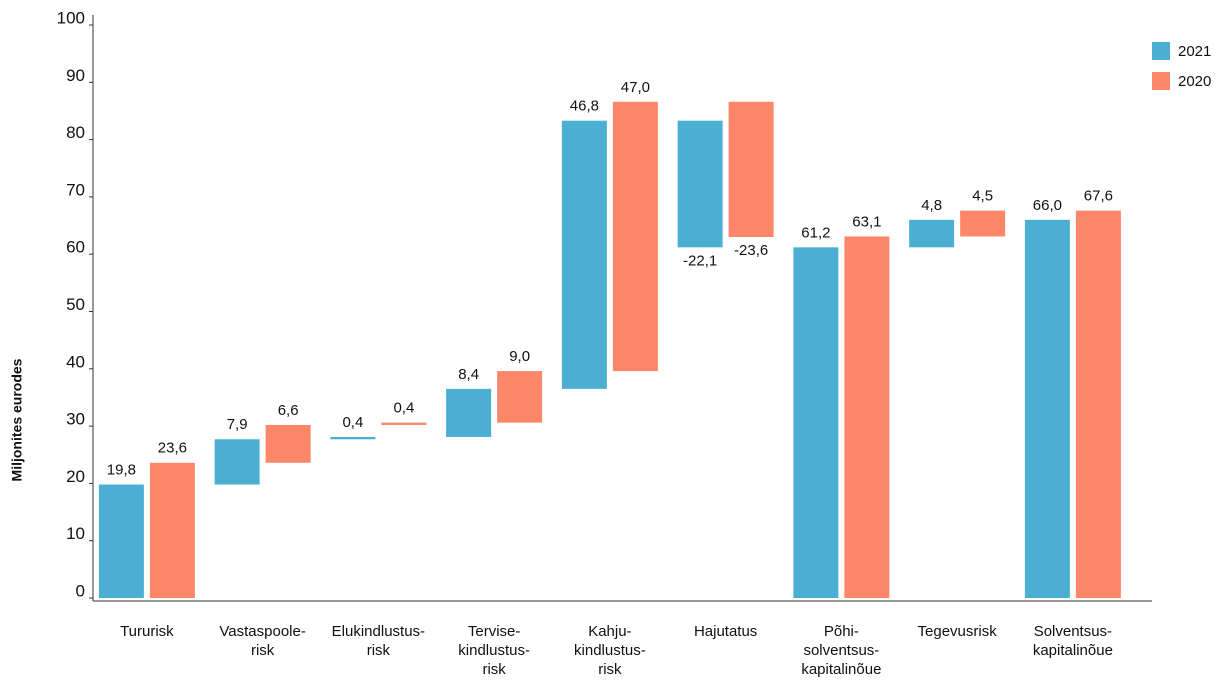 The height and width of the screenshot is (684, 1219). What do you see at coordinates (121, 470) in the screenshot?
I see `data-label: 19,8` at bounding box center [121, 470].